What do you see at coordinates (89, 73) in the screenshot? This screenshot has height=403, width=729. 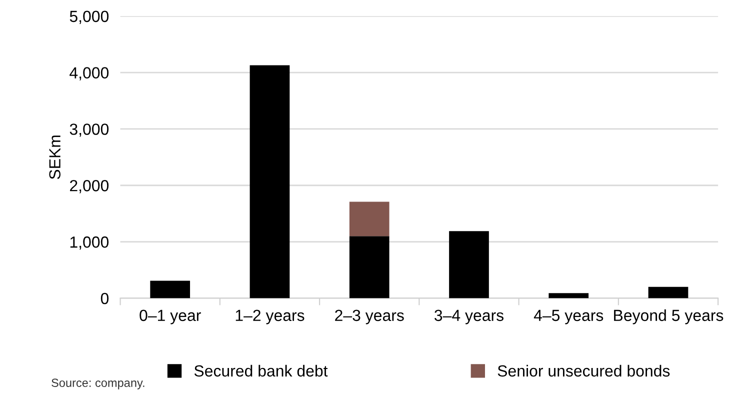 I see `y-tick-label: 4,000` at bounding box center [89, 73].